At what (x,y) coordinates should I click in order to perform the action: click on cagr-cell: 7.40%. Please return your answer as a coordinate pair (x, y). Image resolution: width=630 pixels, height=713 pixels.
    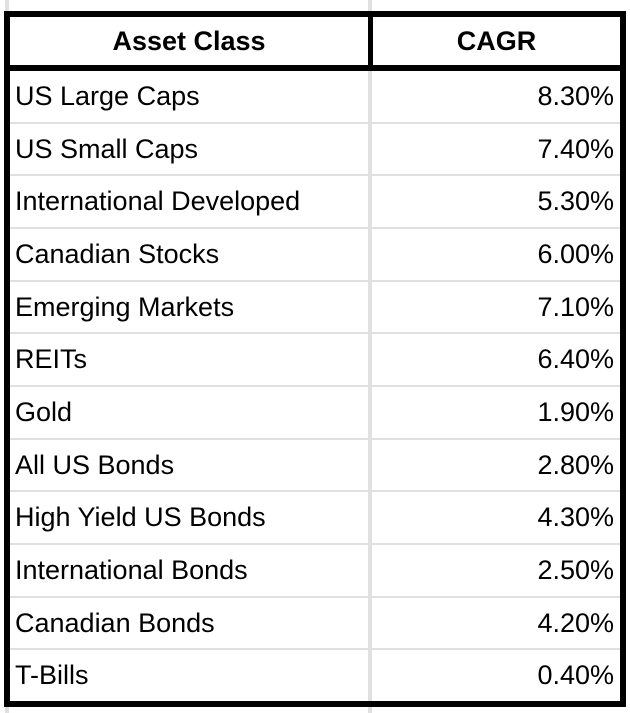
    Looking at the image, I should click on (575, 148).